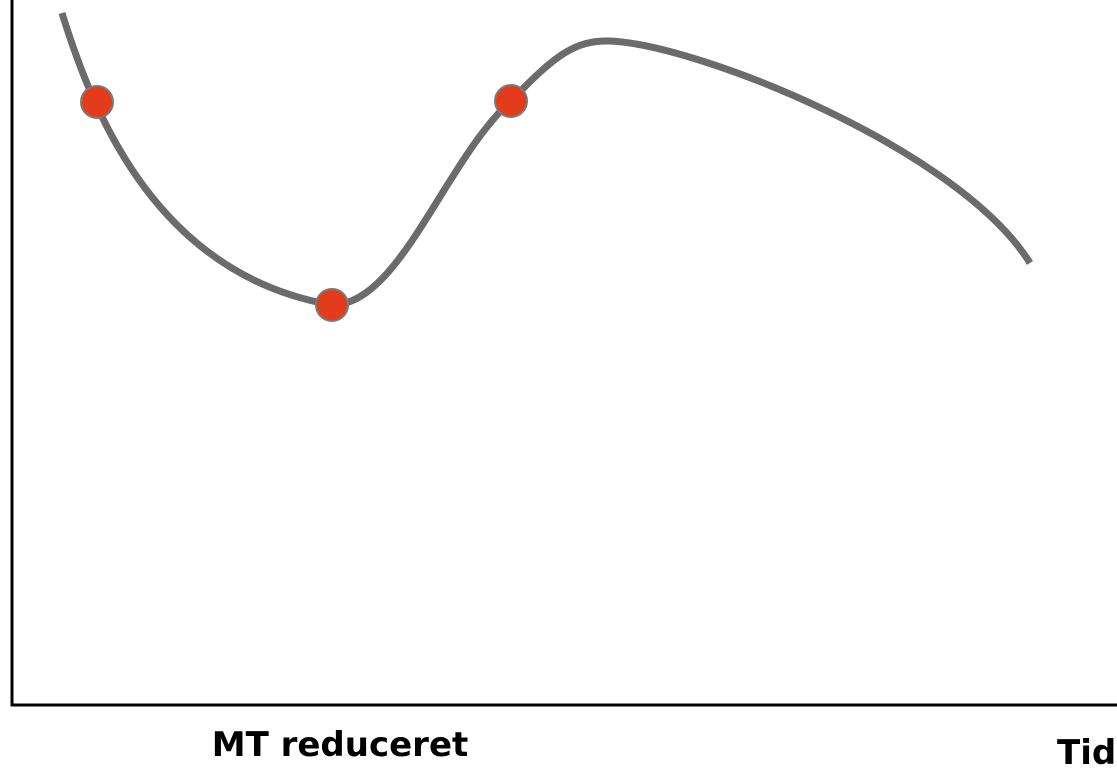 This screenshot has height=768, width=1117. I want to click on x-label: MT reduceret, so click(340, 745).